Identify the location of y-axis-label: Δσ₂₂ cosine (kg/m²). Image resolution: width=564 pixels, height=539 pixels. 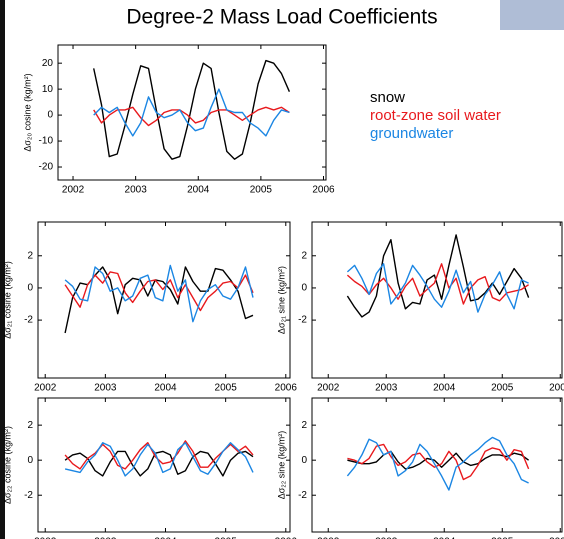
(7, 465).